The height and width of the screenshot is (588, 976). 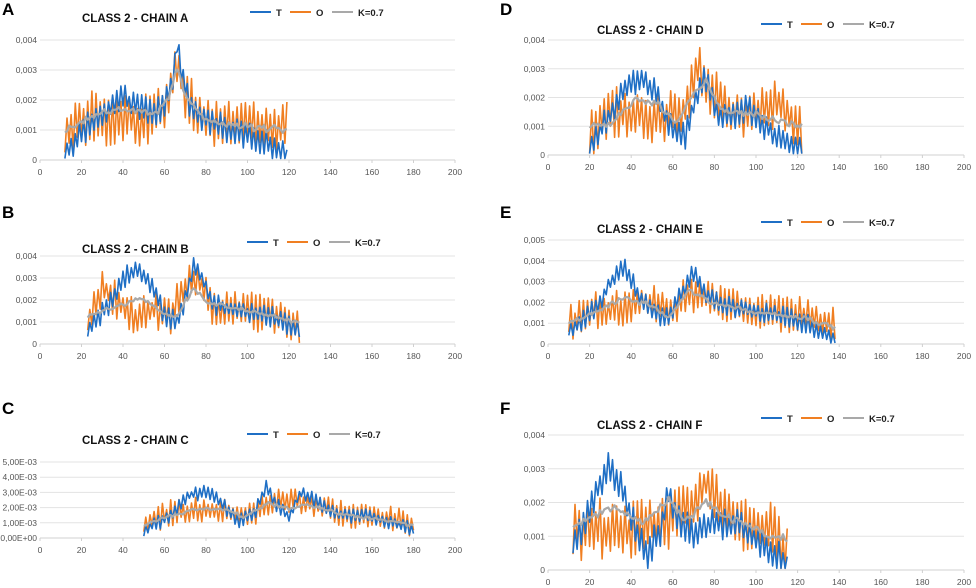 What do you see at coordinates (506, 212) in the screenshot?
I see `panel-letter-e: E` at bounding box center [506, 212].